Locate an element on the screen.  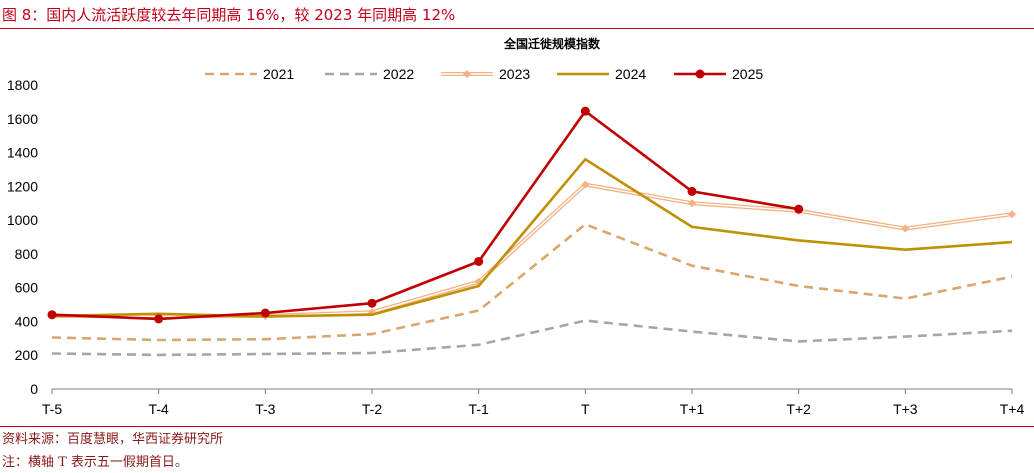
figure-title: 图 8：国内人流活跃度较去年同期高 16%，较 2023 年同期高 12% is located at coordinates (229, 15).